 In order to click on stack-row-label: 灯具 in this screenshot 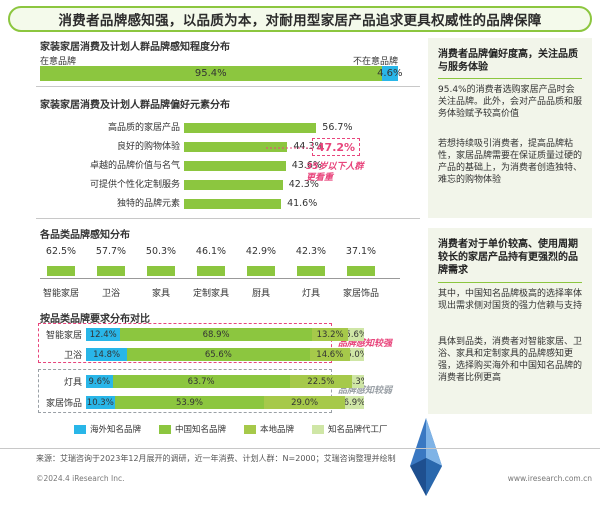, I will do `click(72, 383)`.